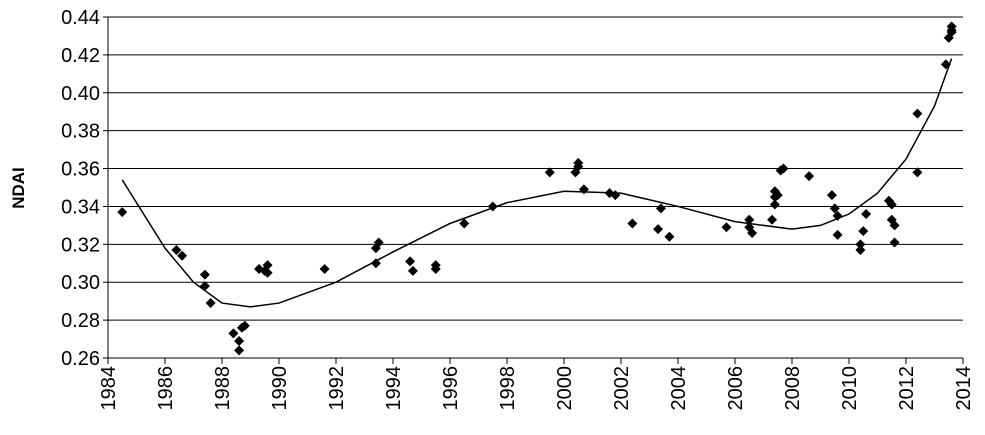 The image size is (985, 435). What do you see at coordinates (80, 283) in the screenshot?
I see `y-tick-label: 0.30` at bounding box center [80, 283].